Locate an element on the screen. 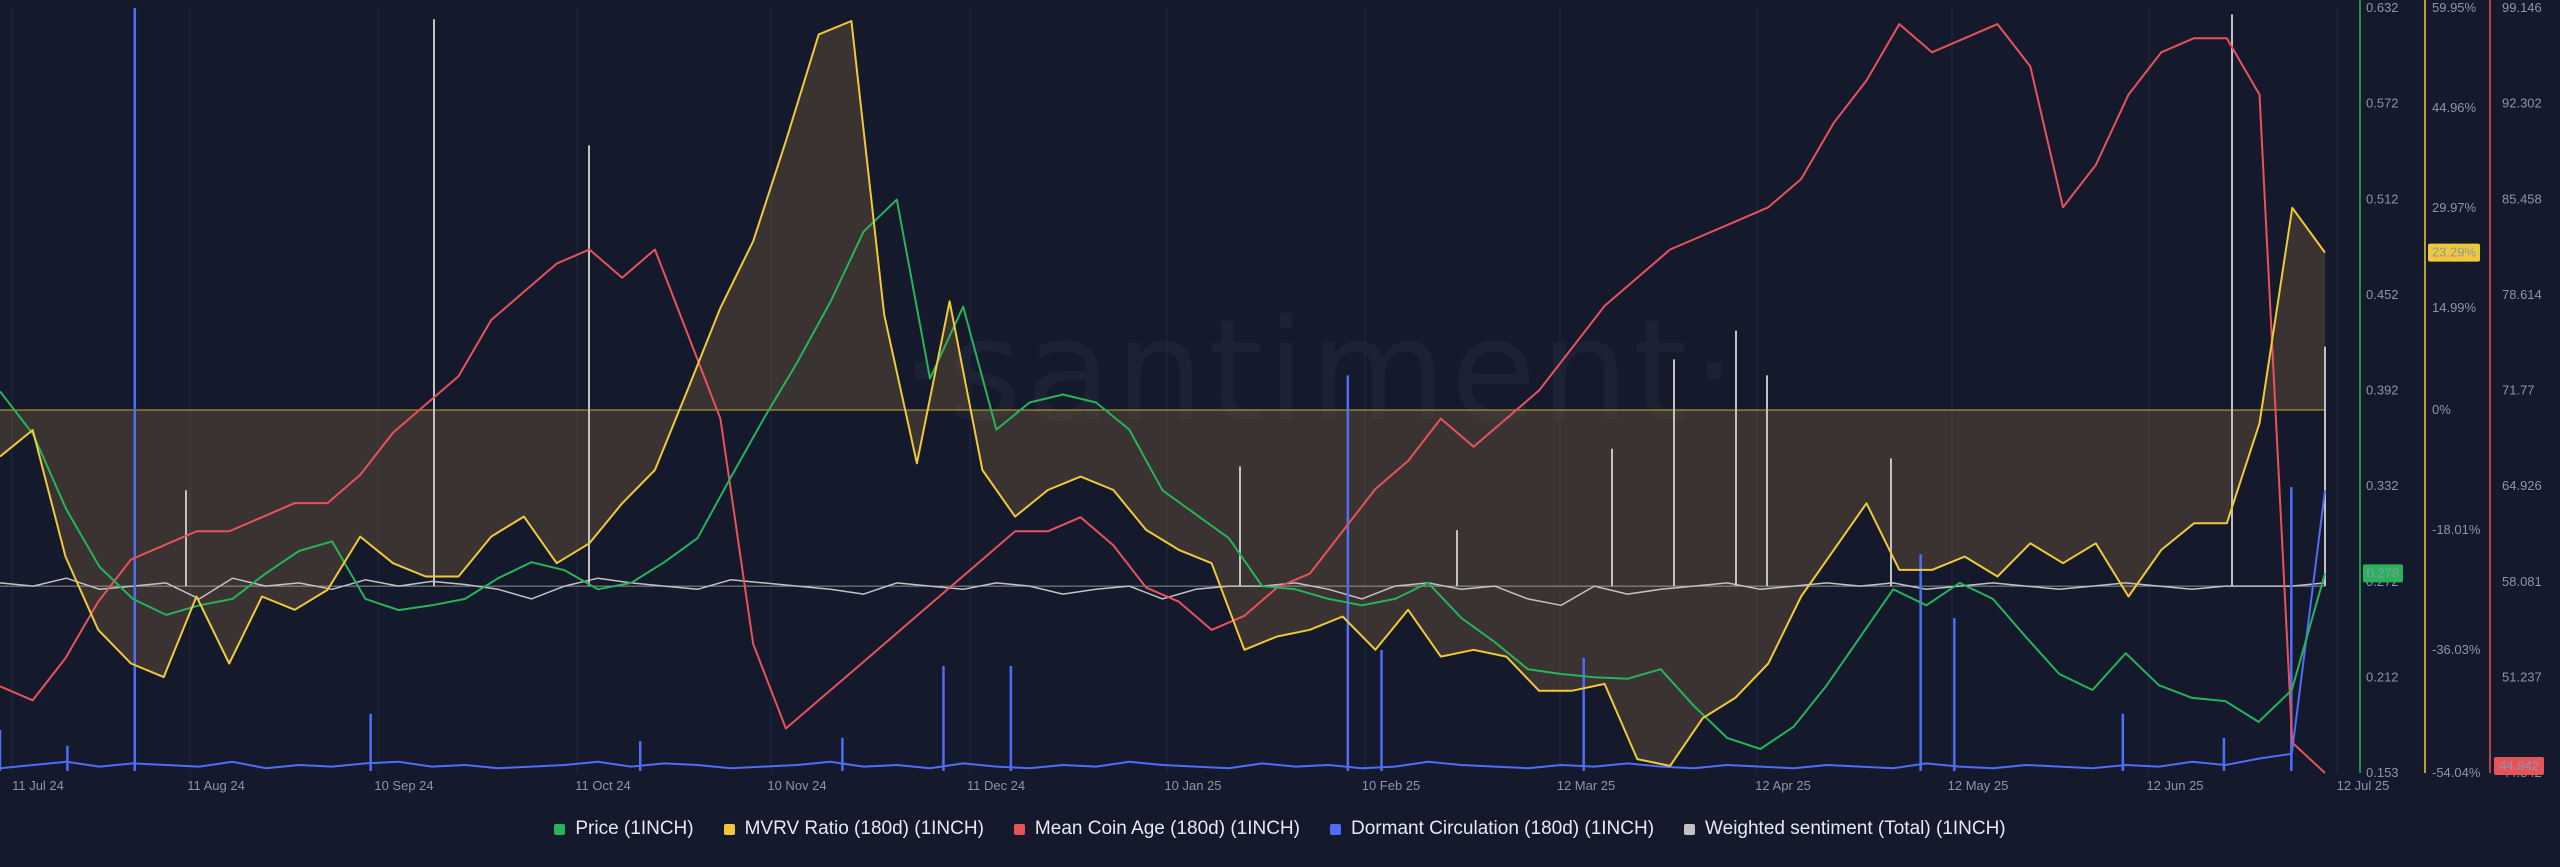 The image size is (2560, 867). legend-item-price: Price (1INCH) is located at coordinates (624, 829).